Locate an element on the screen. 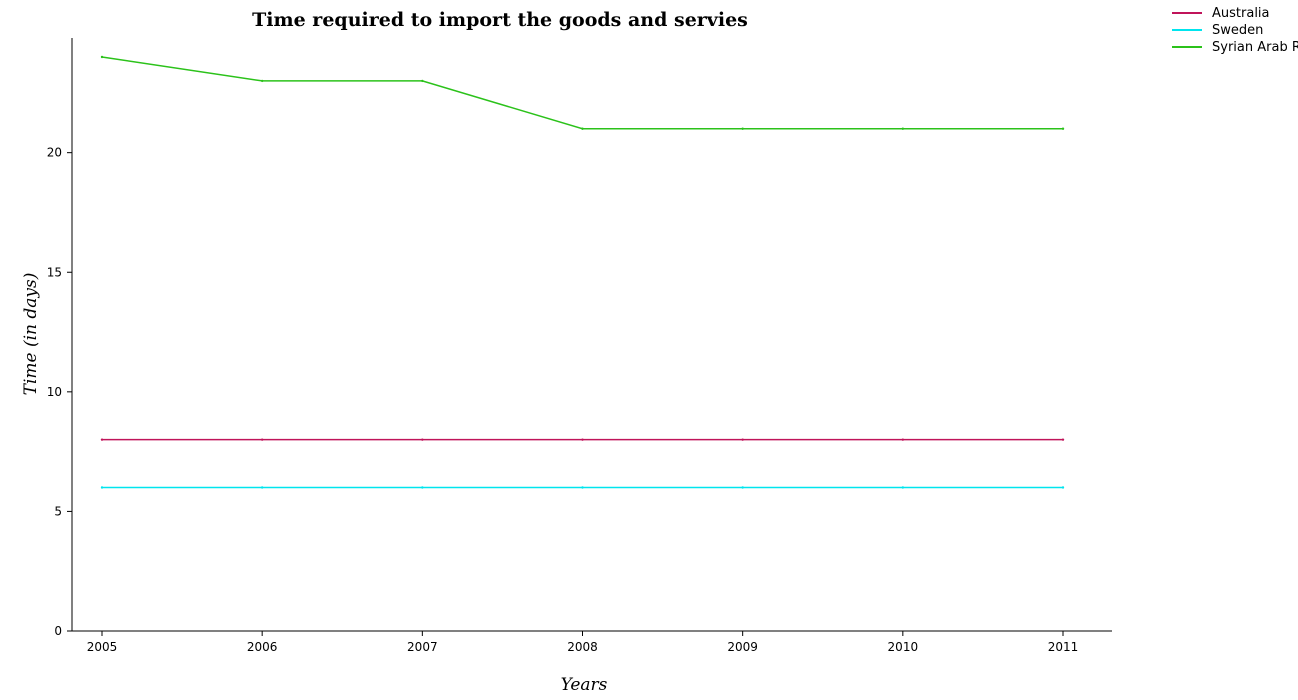 The height and width of the screenshot is (700, 1298). x-tick-label: 2006 is located at coordinates (262, 647).